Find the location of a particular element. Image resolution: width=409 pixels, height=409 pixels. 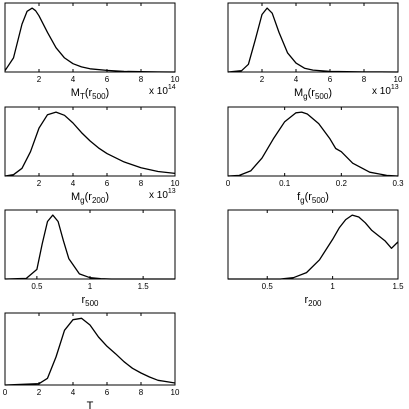

subplot-4: 0 0.1 0.2 0.3 fg(r500) is located at coordinates (315, 155).